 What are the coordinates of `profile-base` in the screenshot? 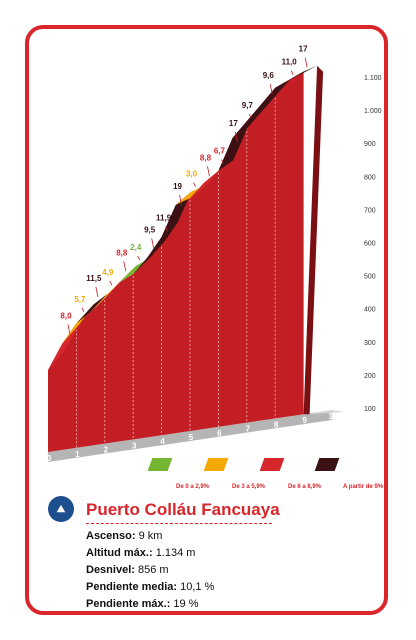 It's located at (190, 436).